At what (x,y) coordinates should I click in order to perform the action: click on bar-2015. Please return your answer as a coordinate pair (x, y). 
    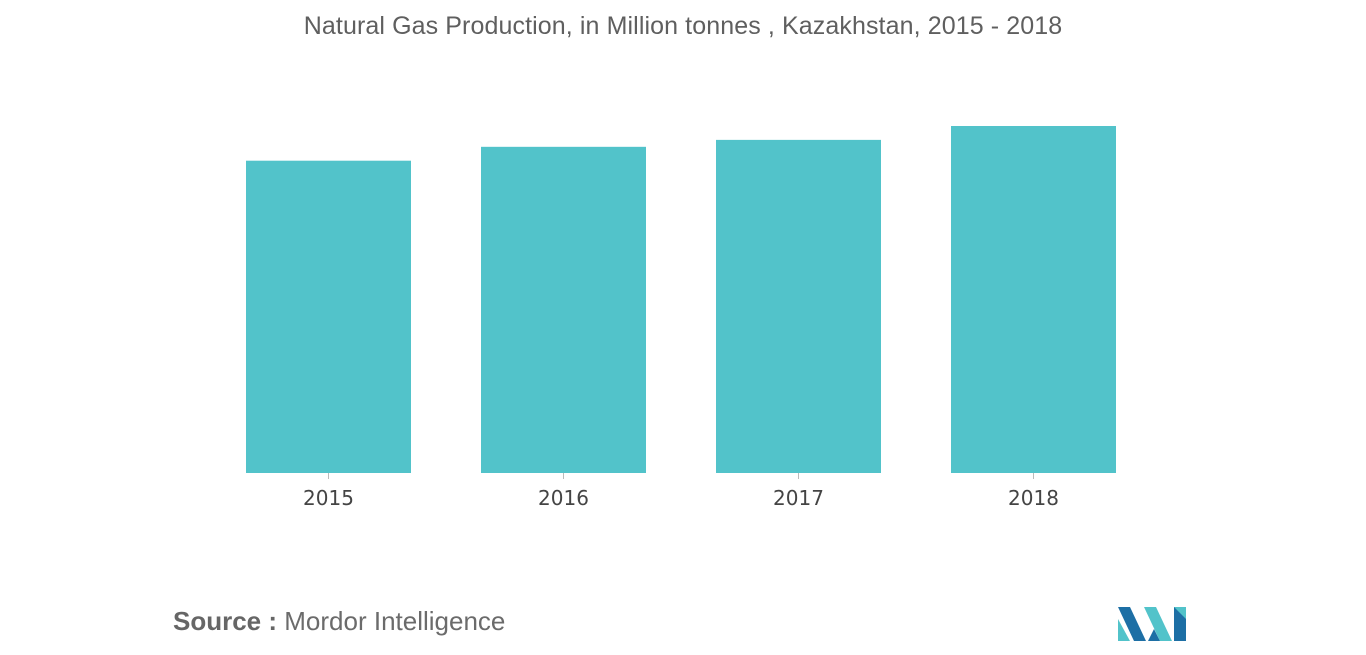
    Looking at the image, I should click on (328, 316).